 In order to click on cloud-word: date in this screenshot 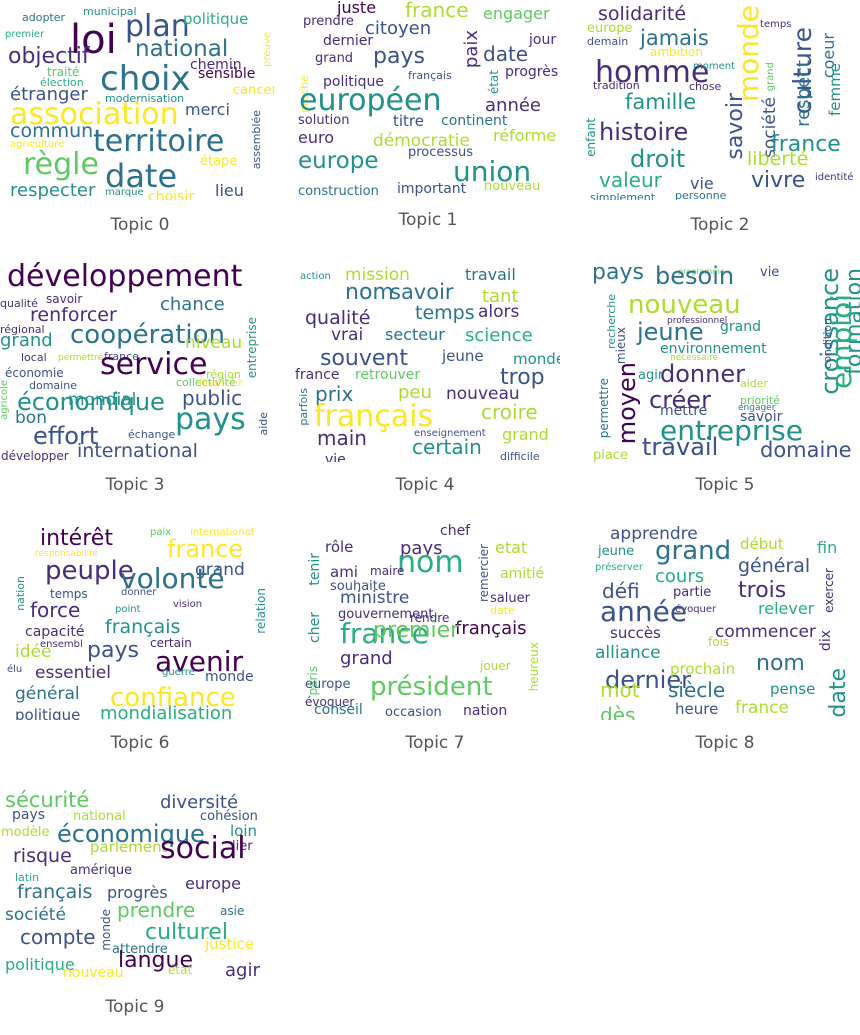, I will do `click(506, 54)`.